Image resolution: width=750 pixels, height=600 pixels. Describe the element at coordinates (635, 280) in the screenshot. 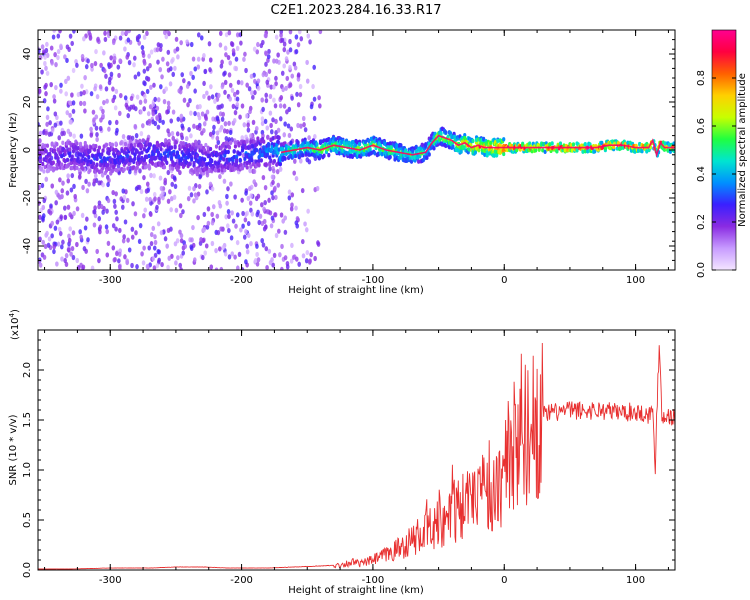

I see `x-tick-label: 100` at that location.